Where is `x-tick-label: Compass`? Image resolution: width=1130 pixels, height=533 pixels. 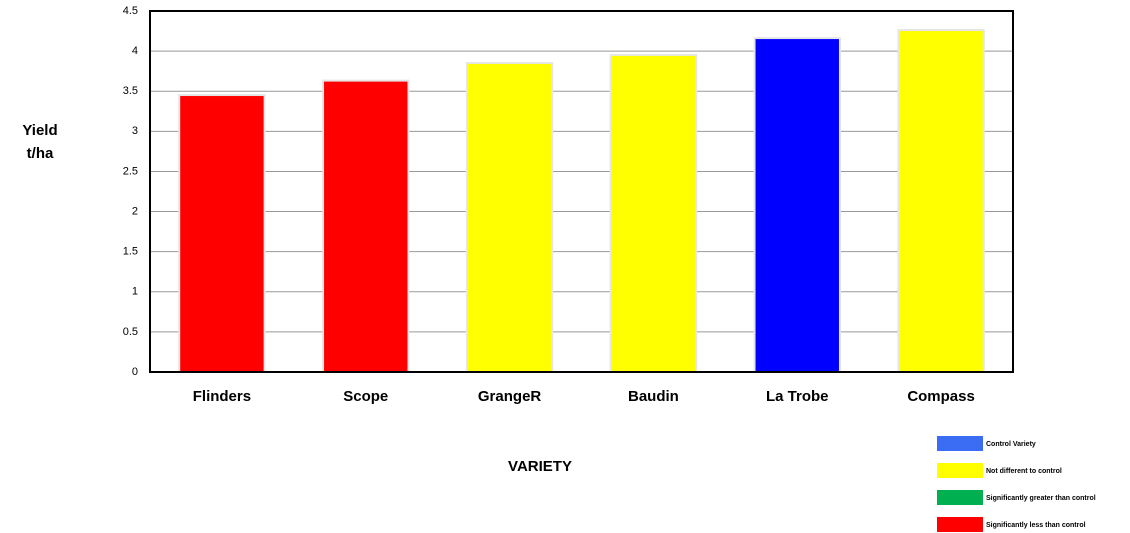 x-tick-label: Compass is located at coordinates (941, 396).